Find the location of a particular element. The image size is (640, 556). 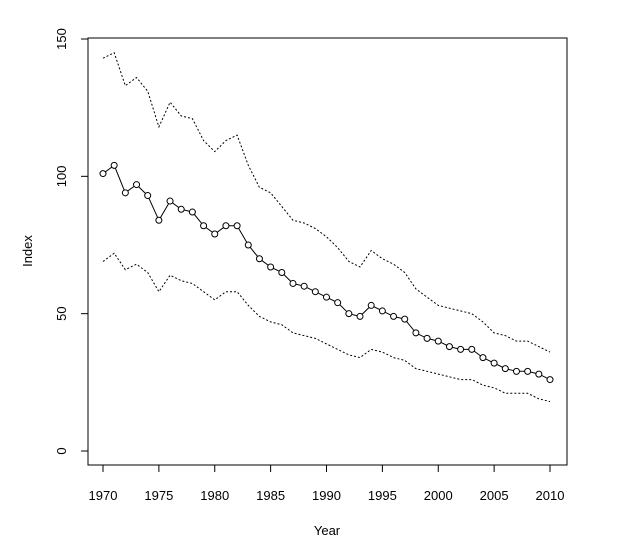

x-tick-label: 1985 is located at coordinates (270, 495).